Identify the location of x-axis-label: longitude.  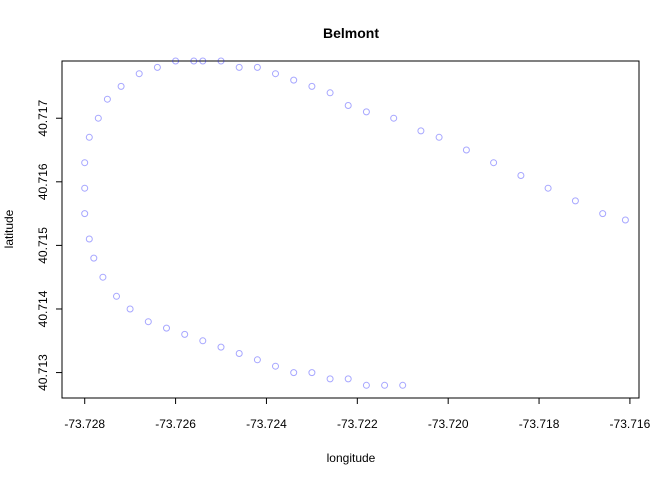
(351, 458).